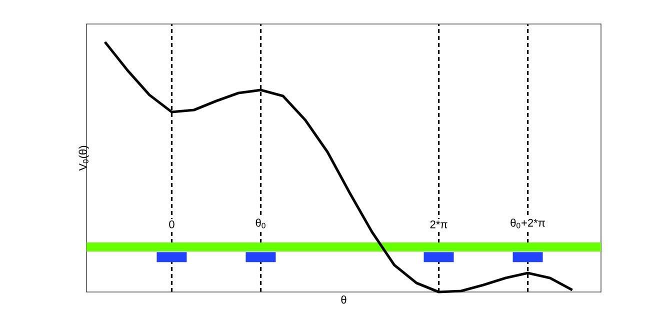 This screenshot has height=329, width=664. I want to click on y-axis-title: V$_{0}$(θ), so click(83, 158).